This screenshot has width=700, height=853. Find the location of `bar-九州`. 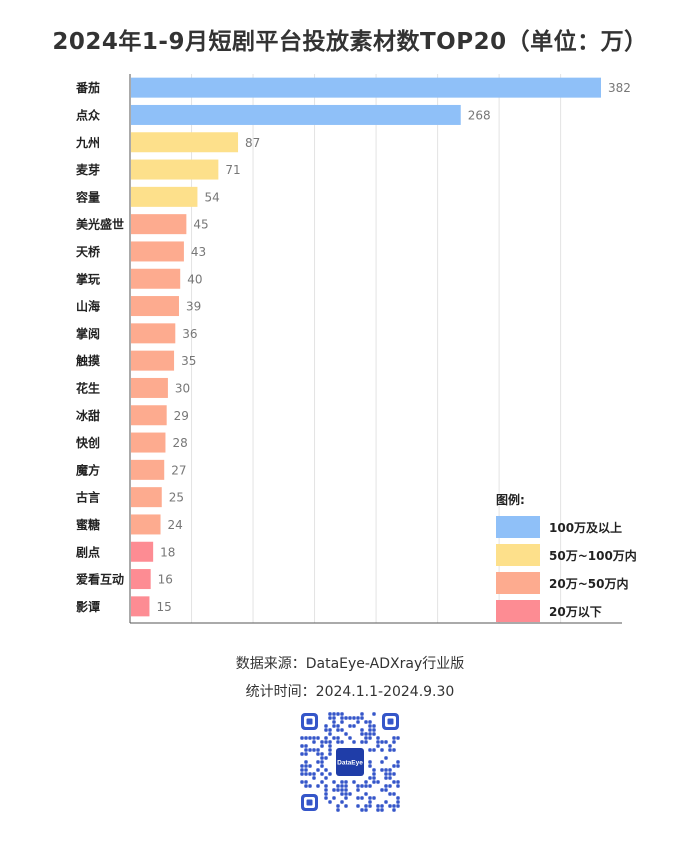

bar-九州 is located at coordinates (185, 142).